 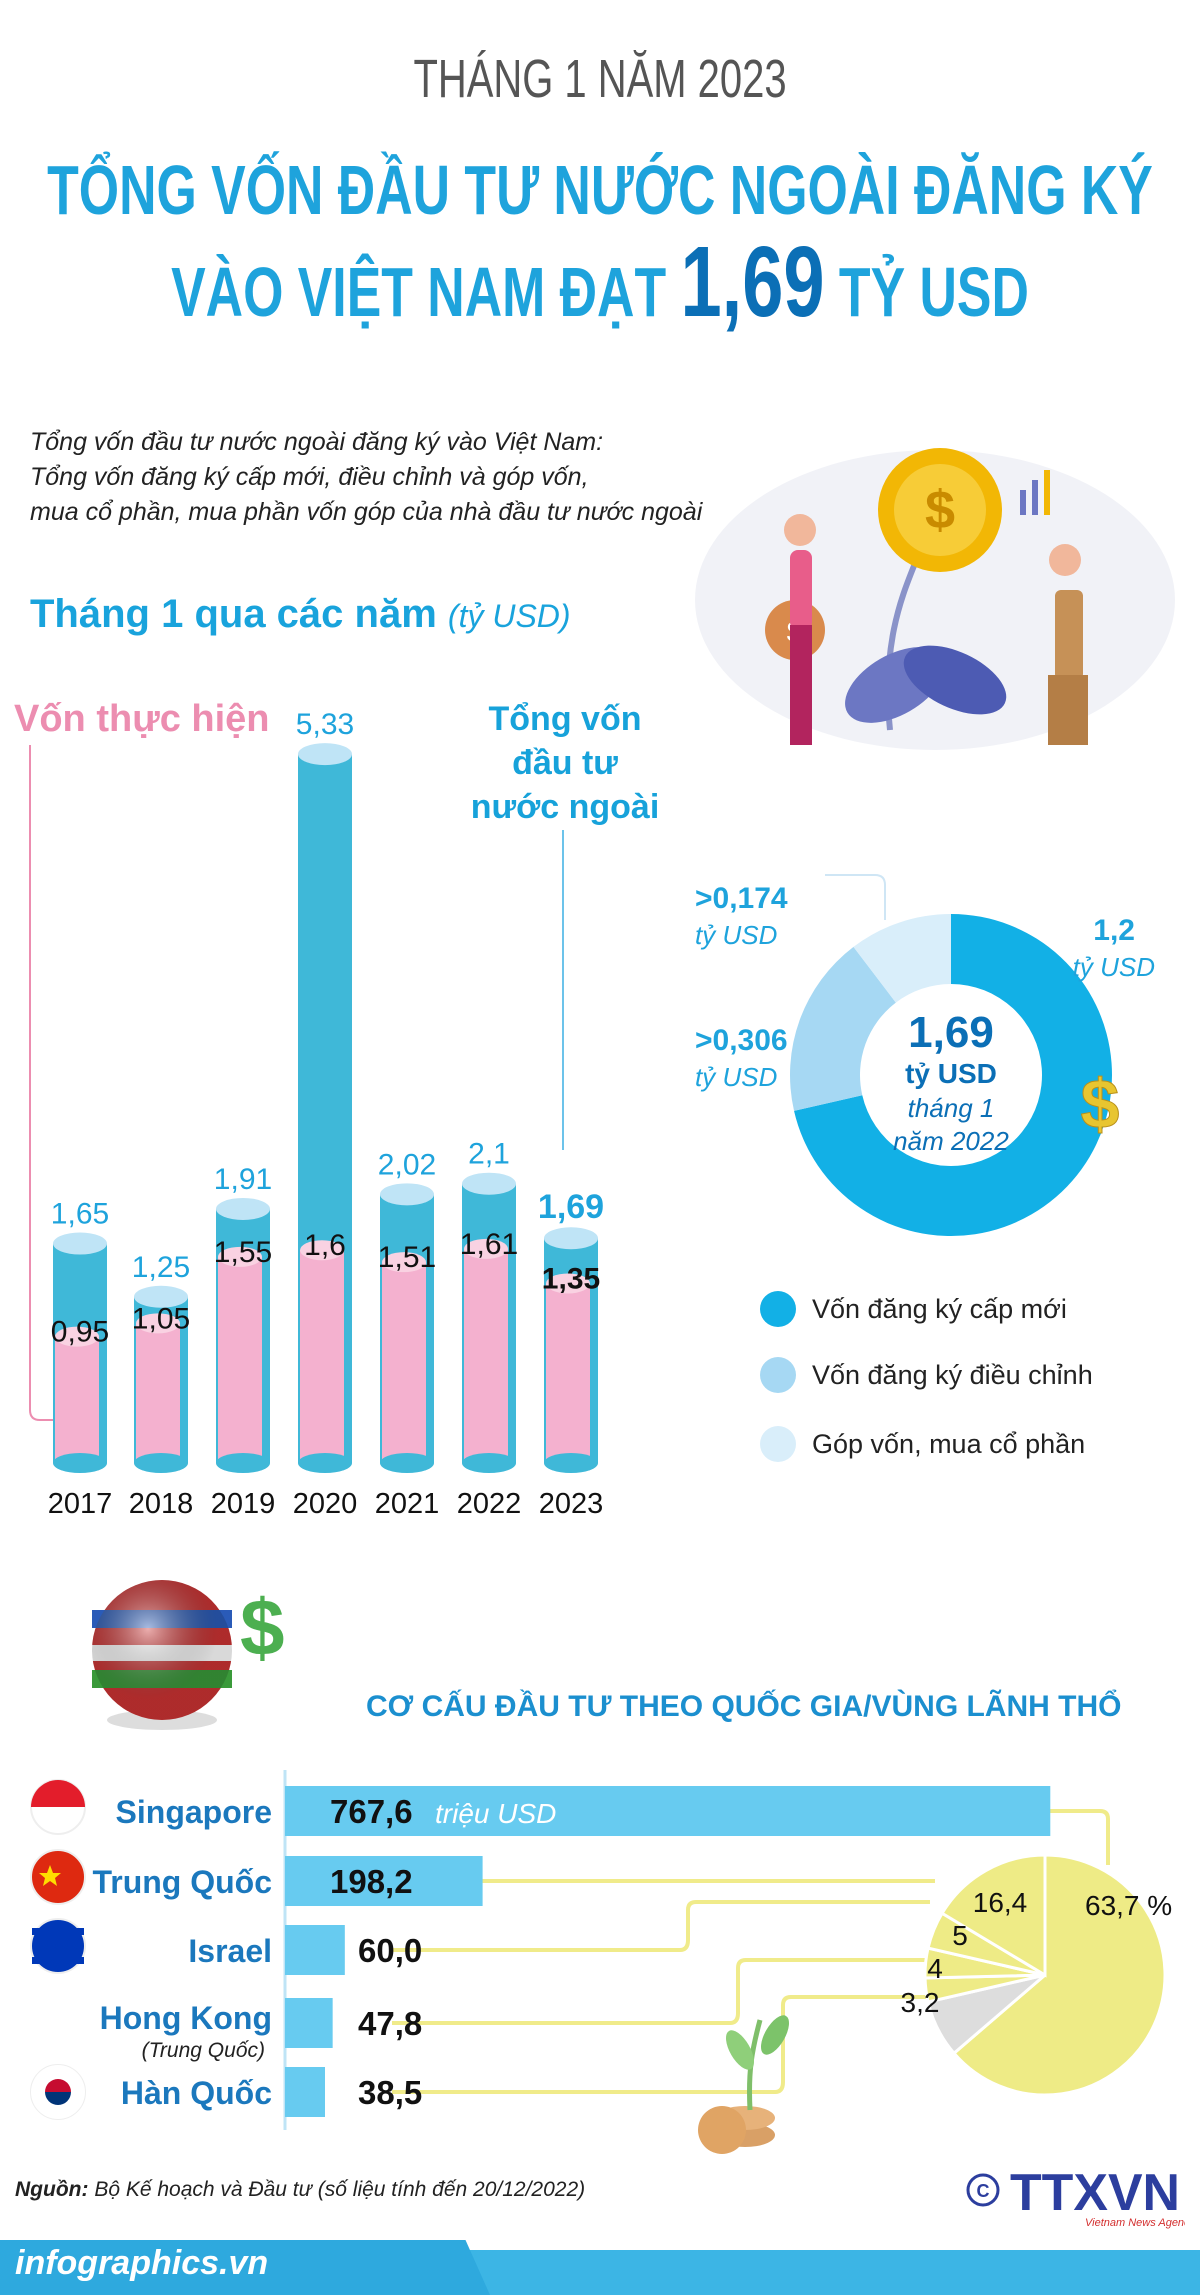 What do you see at coordinates (489, 1504) in the screenshot?
I see `year-label: 2022` at bounding box center [489, 1504].